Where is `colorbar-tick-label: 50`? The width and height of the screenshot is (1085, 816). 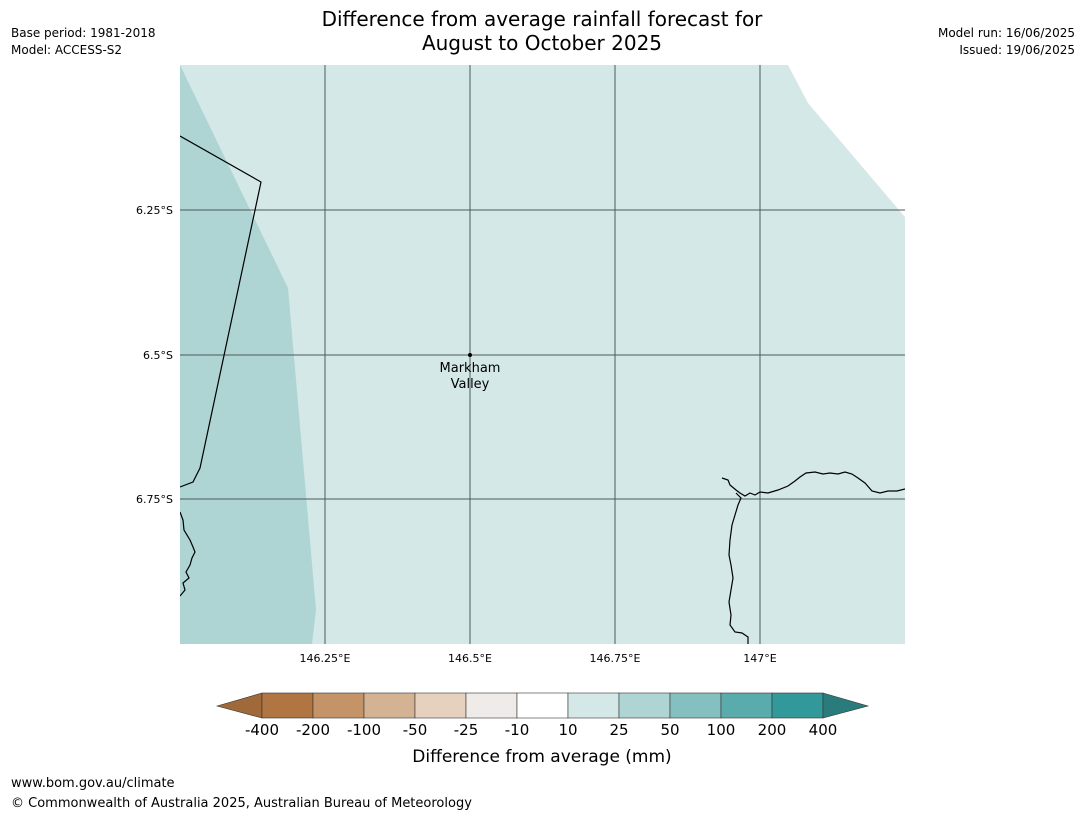
colorbar-tick-label: 50 is located at coordinates (669, 730).